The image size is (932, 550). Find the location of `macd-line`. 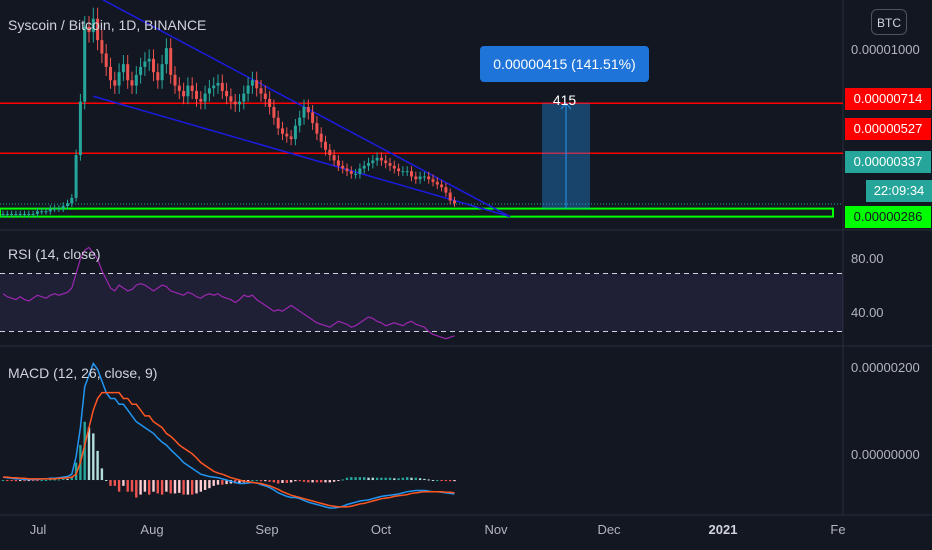

macd-line is located at coordinates (228, 435).